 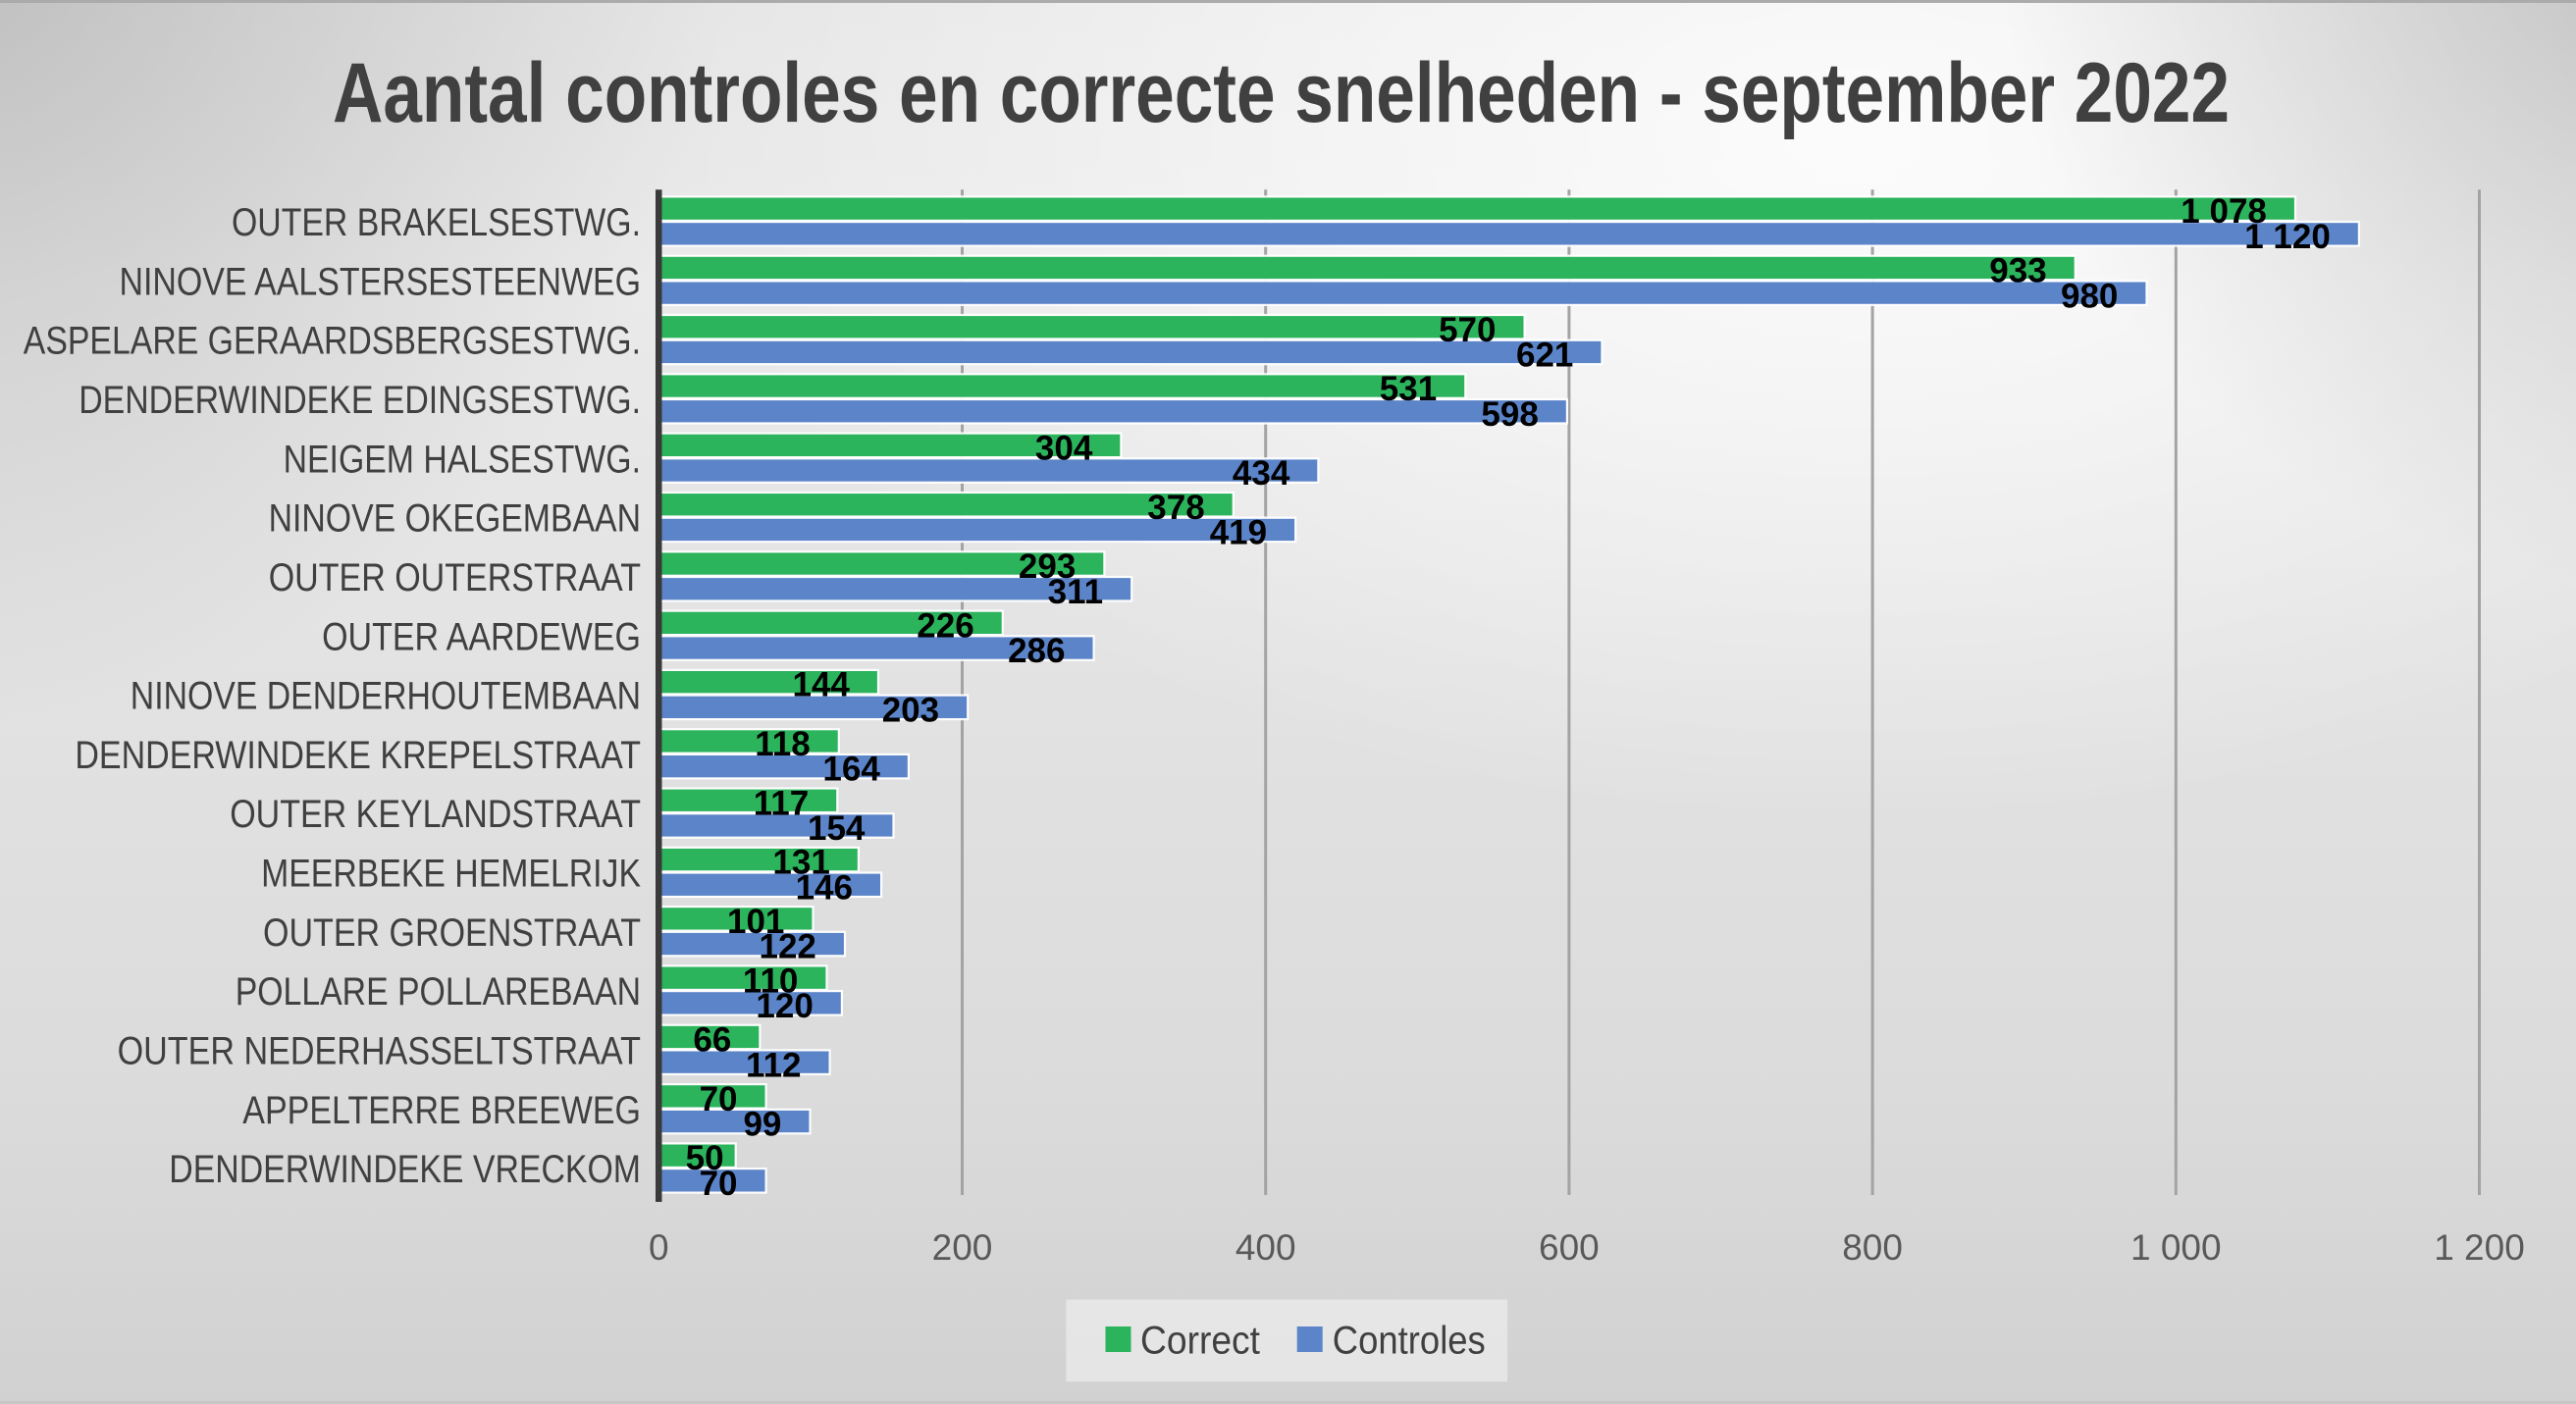 What do you see at coordinates (784, 1006) in the screenshot?
I see `svg-text: 120` at bounding box center [784, 1006].